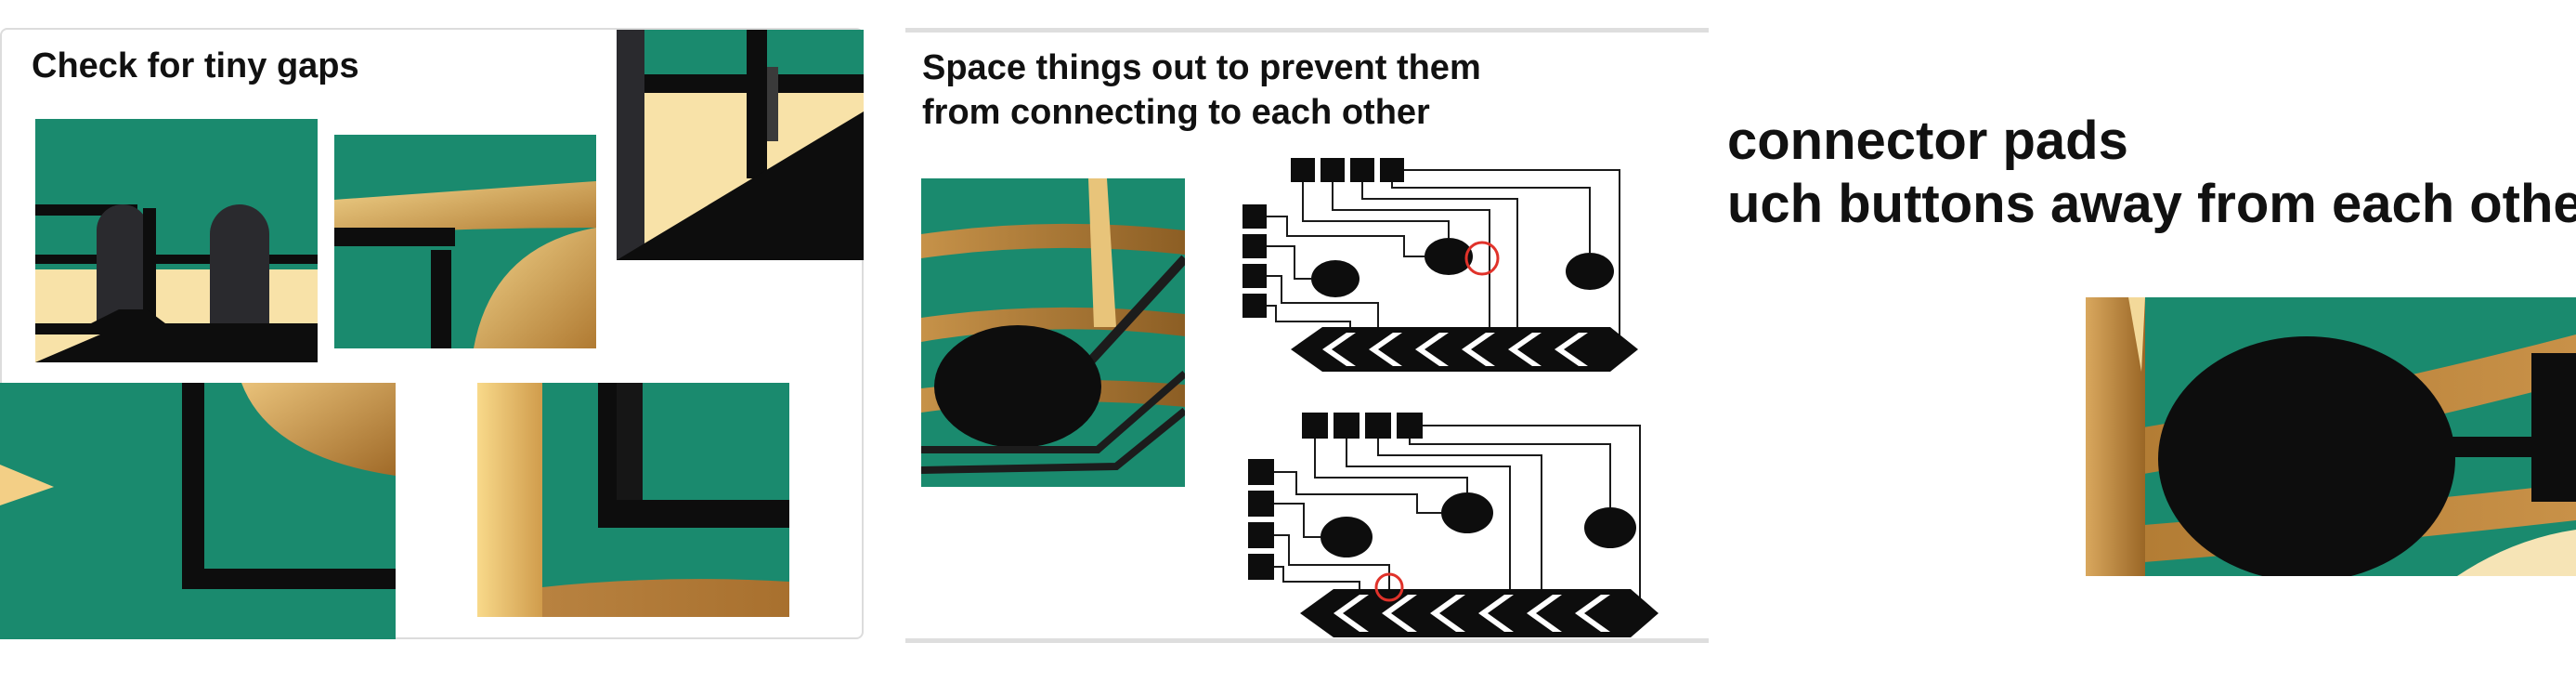  I want to click on pads-title-line-1: connector pads, so click(1928, 141).